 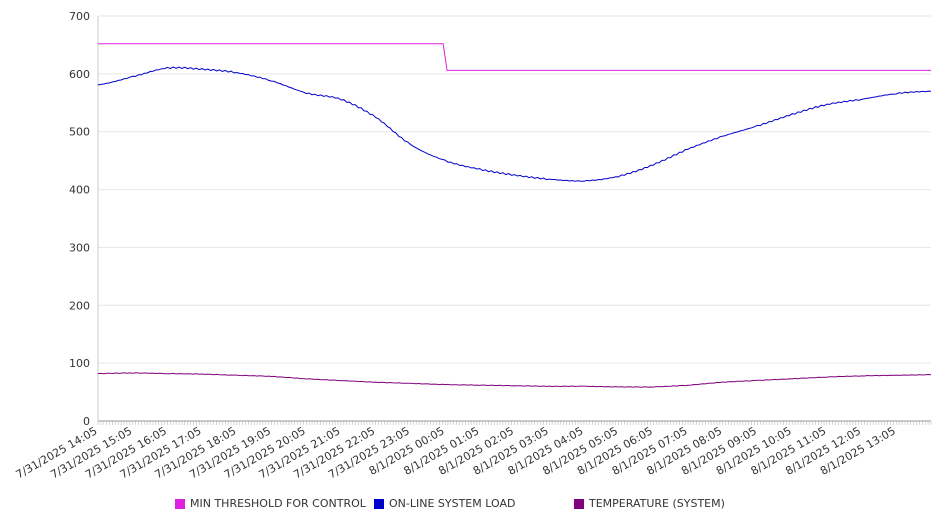 What do you see at coordinates (86, 421) in the screenshot?
I see `y-tick-label: 0` at bounding box center [86, 421].